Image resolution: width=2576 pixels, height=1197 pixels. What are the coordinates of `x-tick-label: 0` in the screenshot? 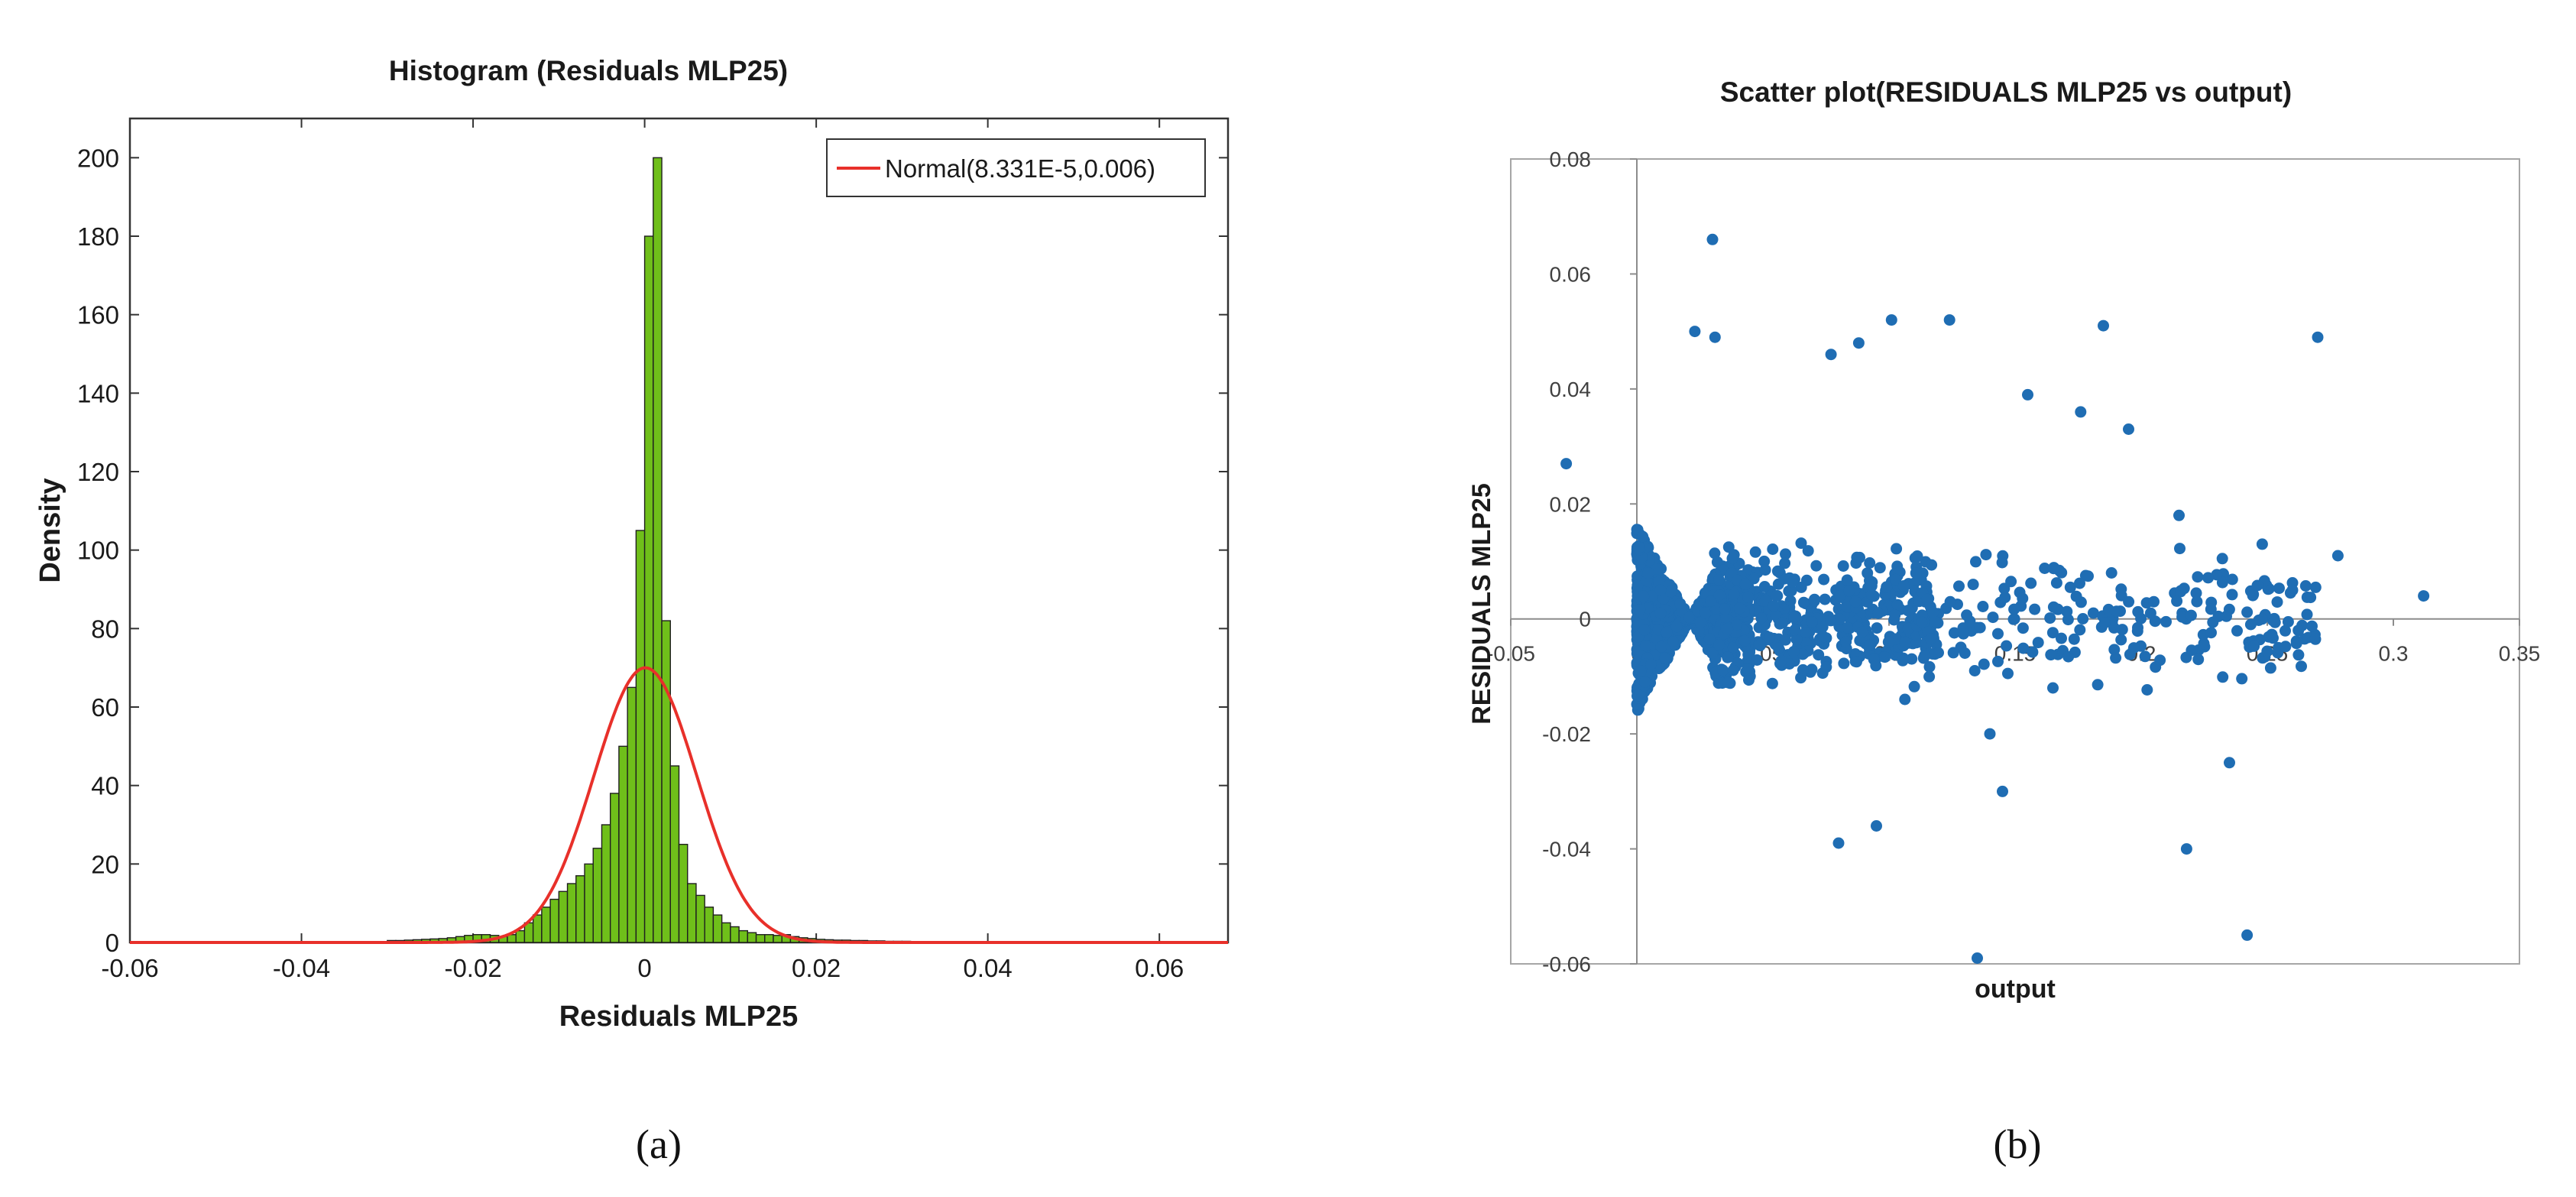 It's located at (644, 968).